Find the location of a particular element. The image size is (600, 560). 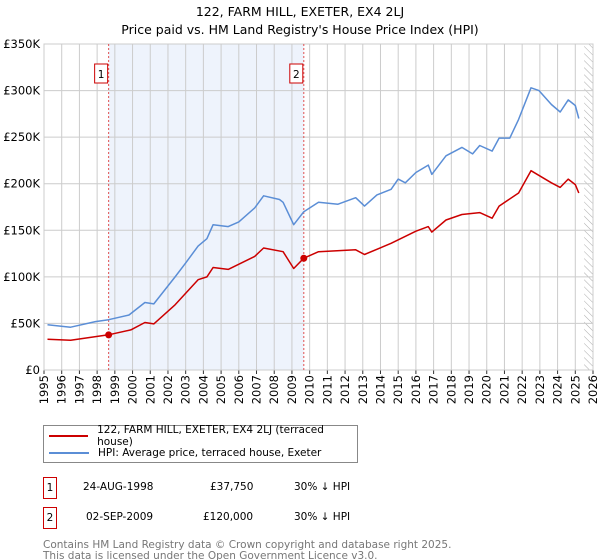

marker-label: 1 is located at coordinates (101, 75).